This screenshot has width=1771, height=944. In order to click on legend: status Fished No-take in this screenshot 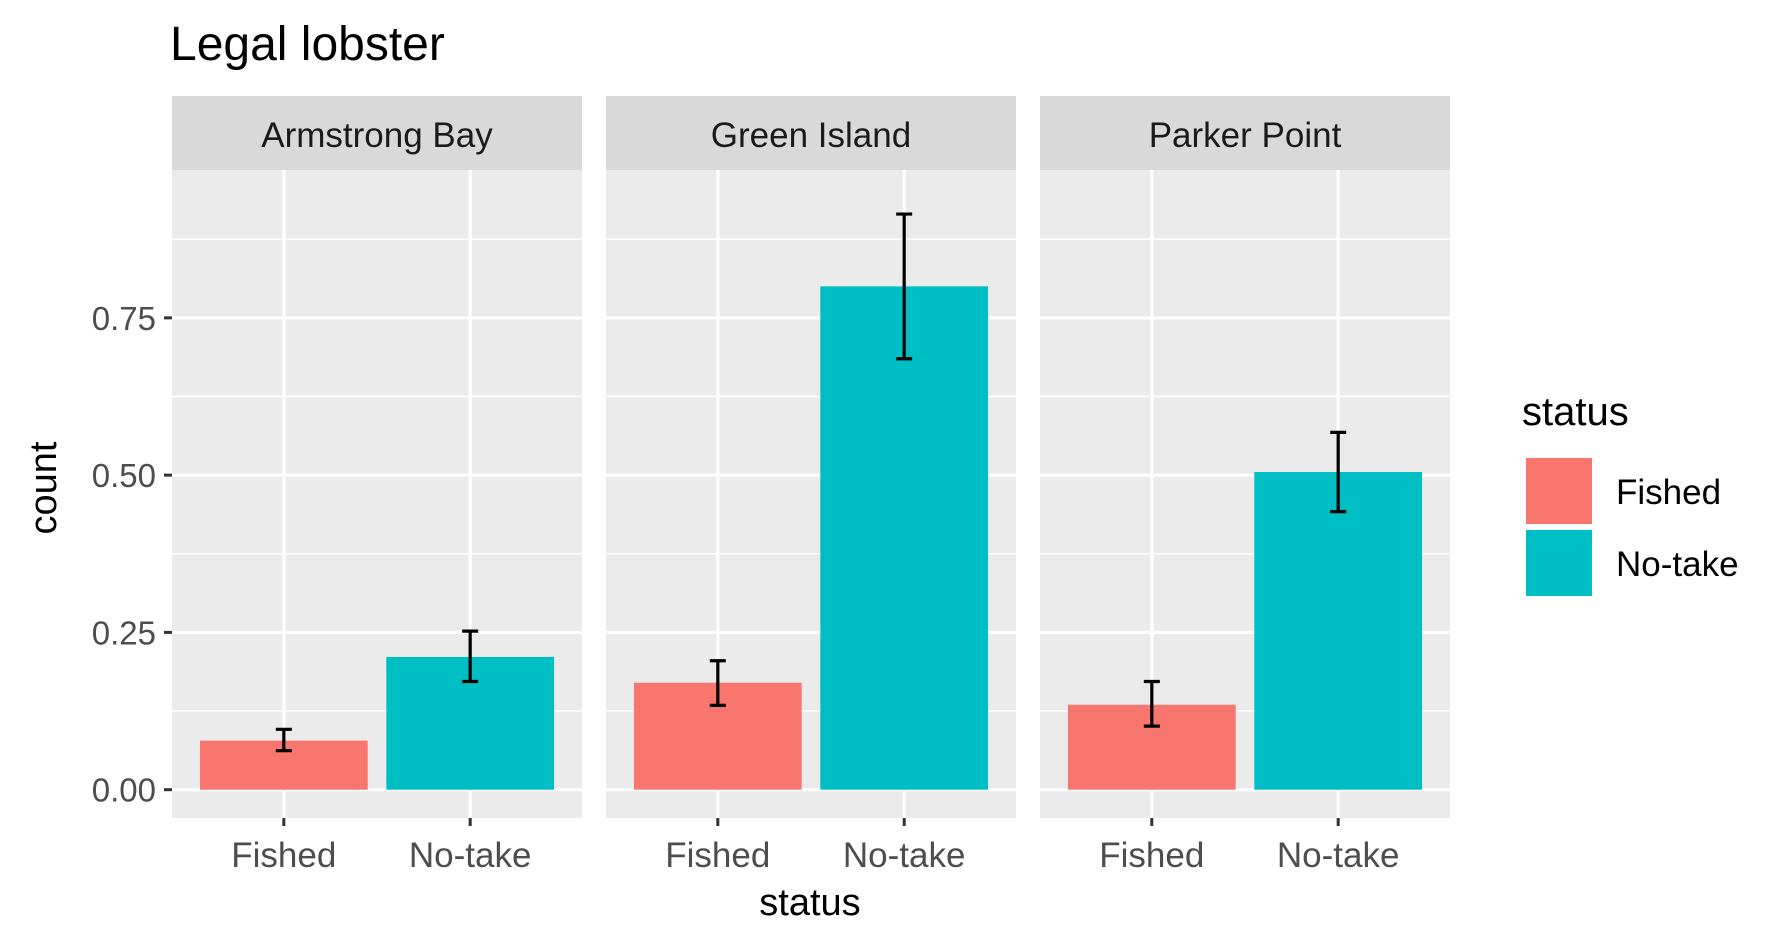, I will do `click(1630, 493)`.